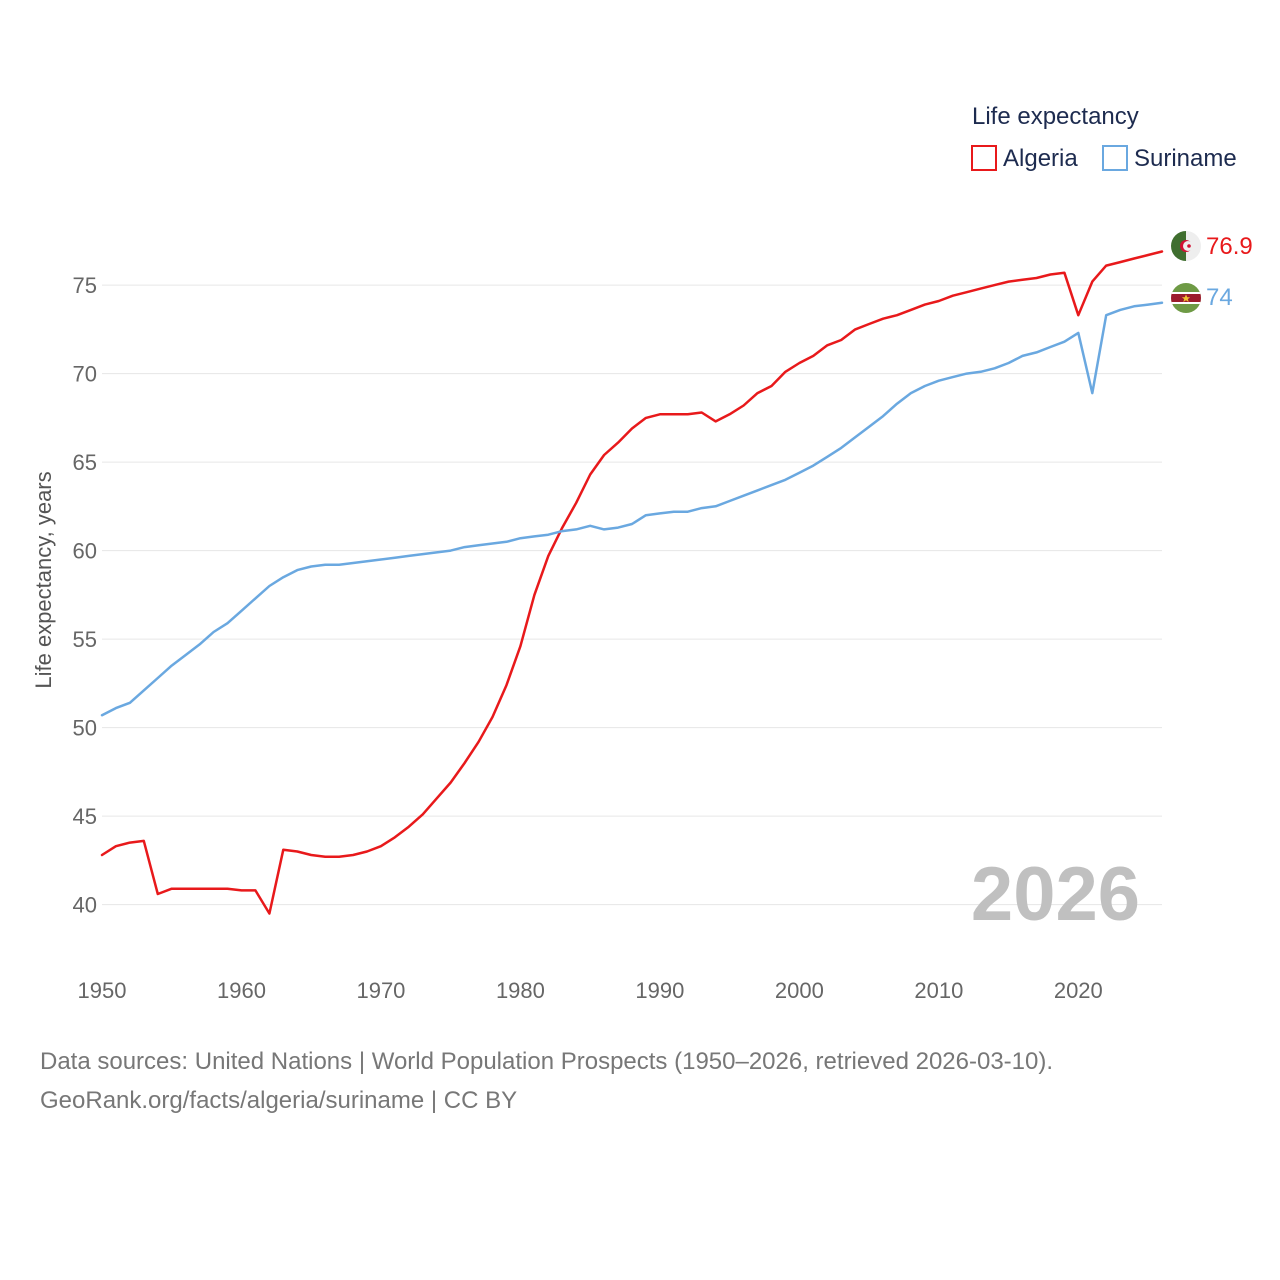 This screenshot has width=1280, height=1280. I want to click on end-label-suriname: 74, so click(1219, 297).